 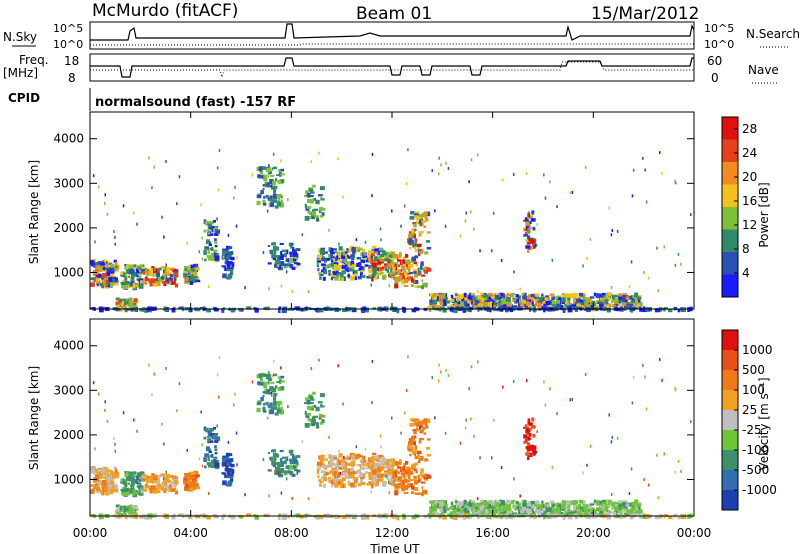 I want to click on colorbar-tick-label: 4, so click(x=746, y=273).